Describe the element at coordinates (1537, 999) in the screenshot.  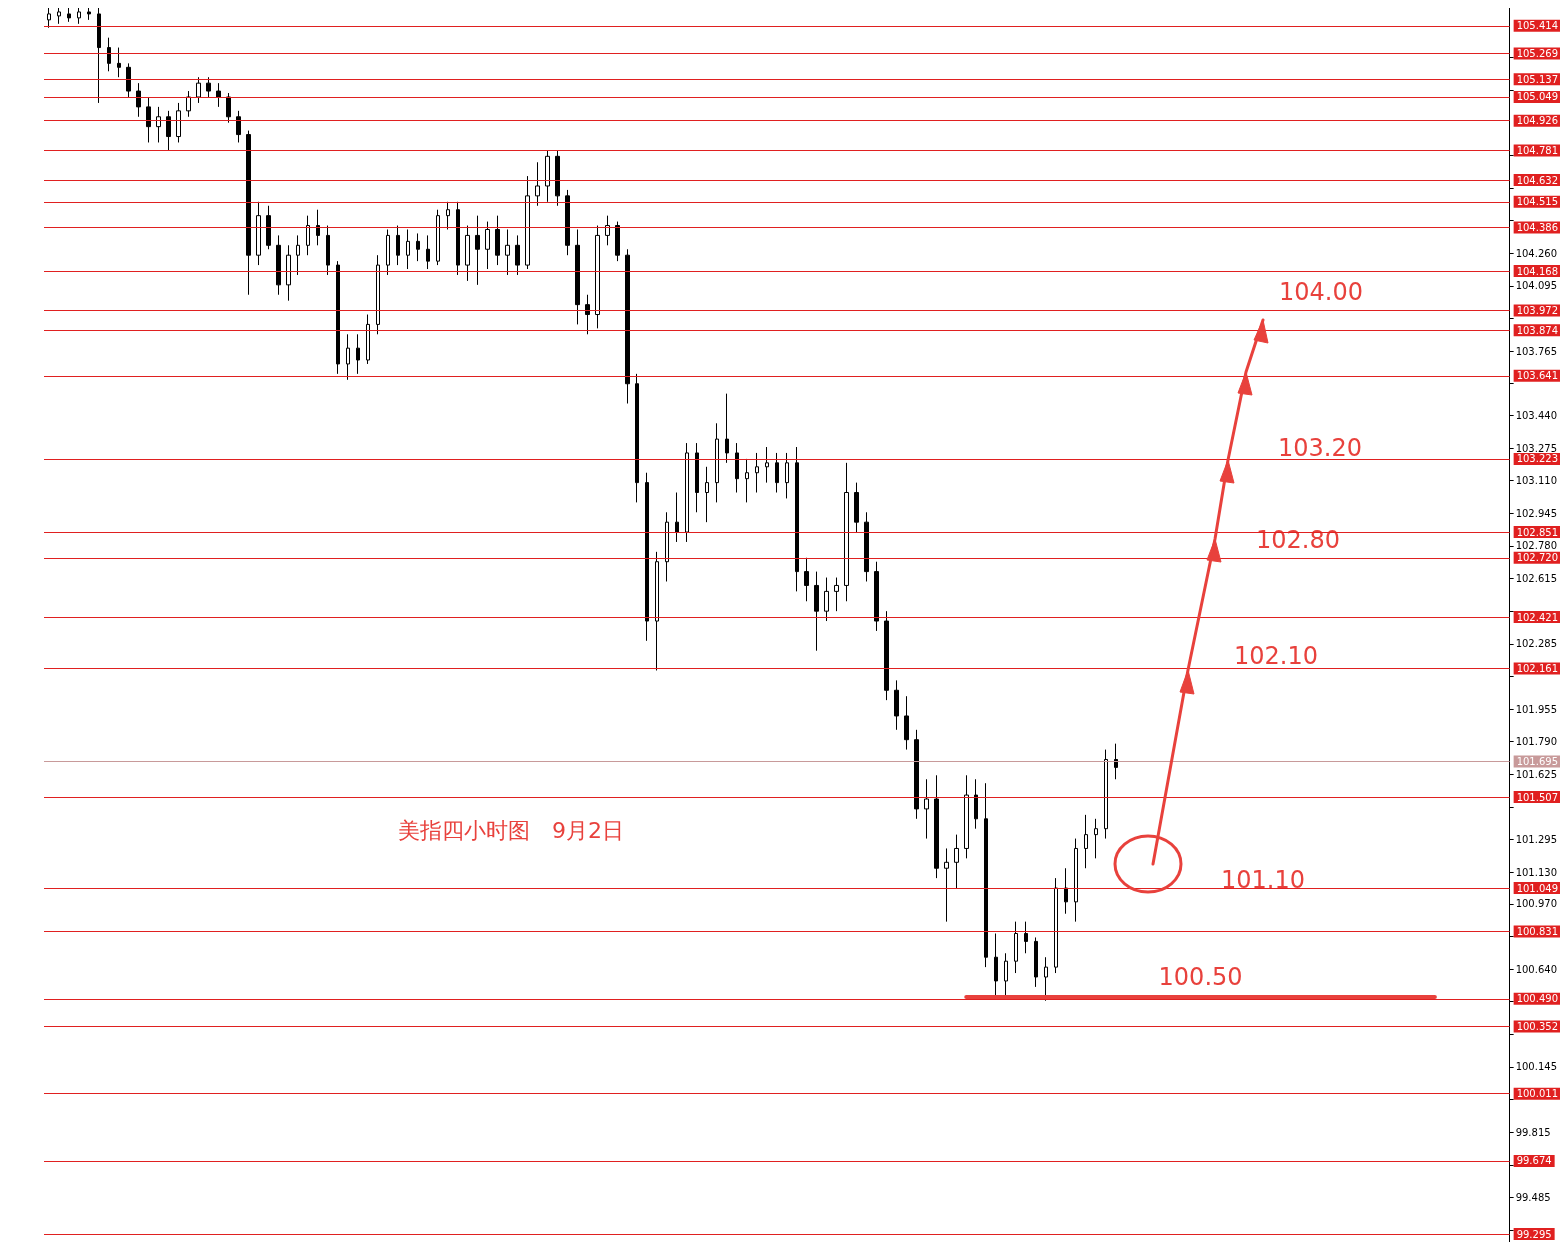
I see `ref-line-label: 100.490` at that location.